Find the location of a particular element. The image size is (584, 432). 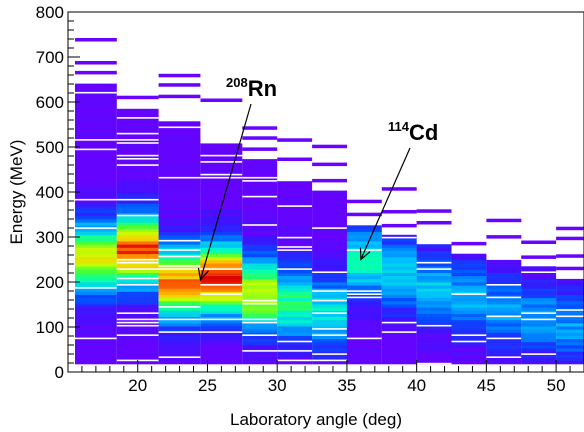

x-tick-label: 40 is located at coordinates (416, 385).